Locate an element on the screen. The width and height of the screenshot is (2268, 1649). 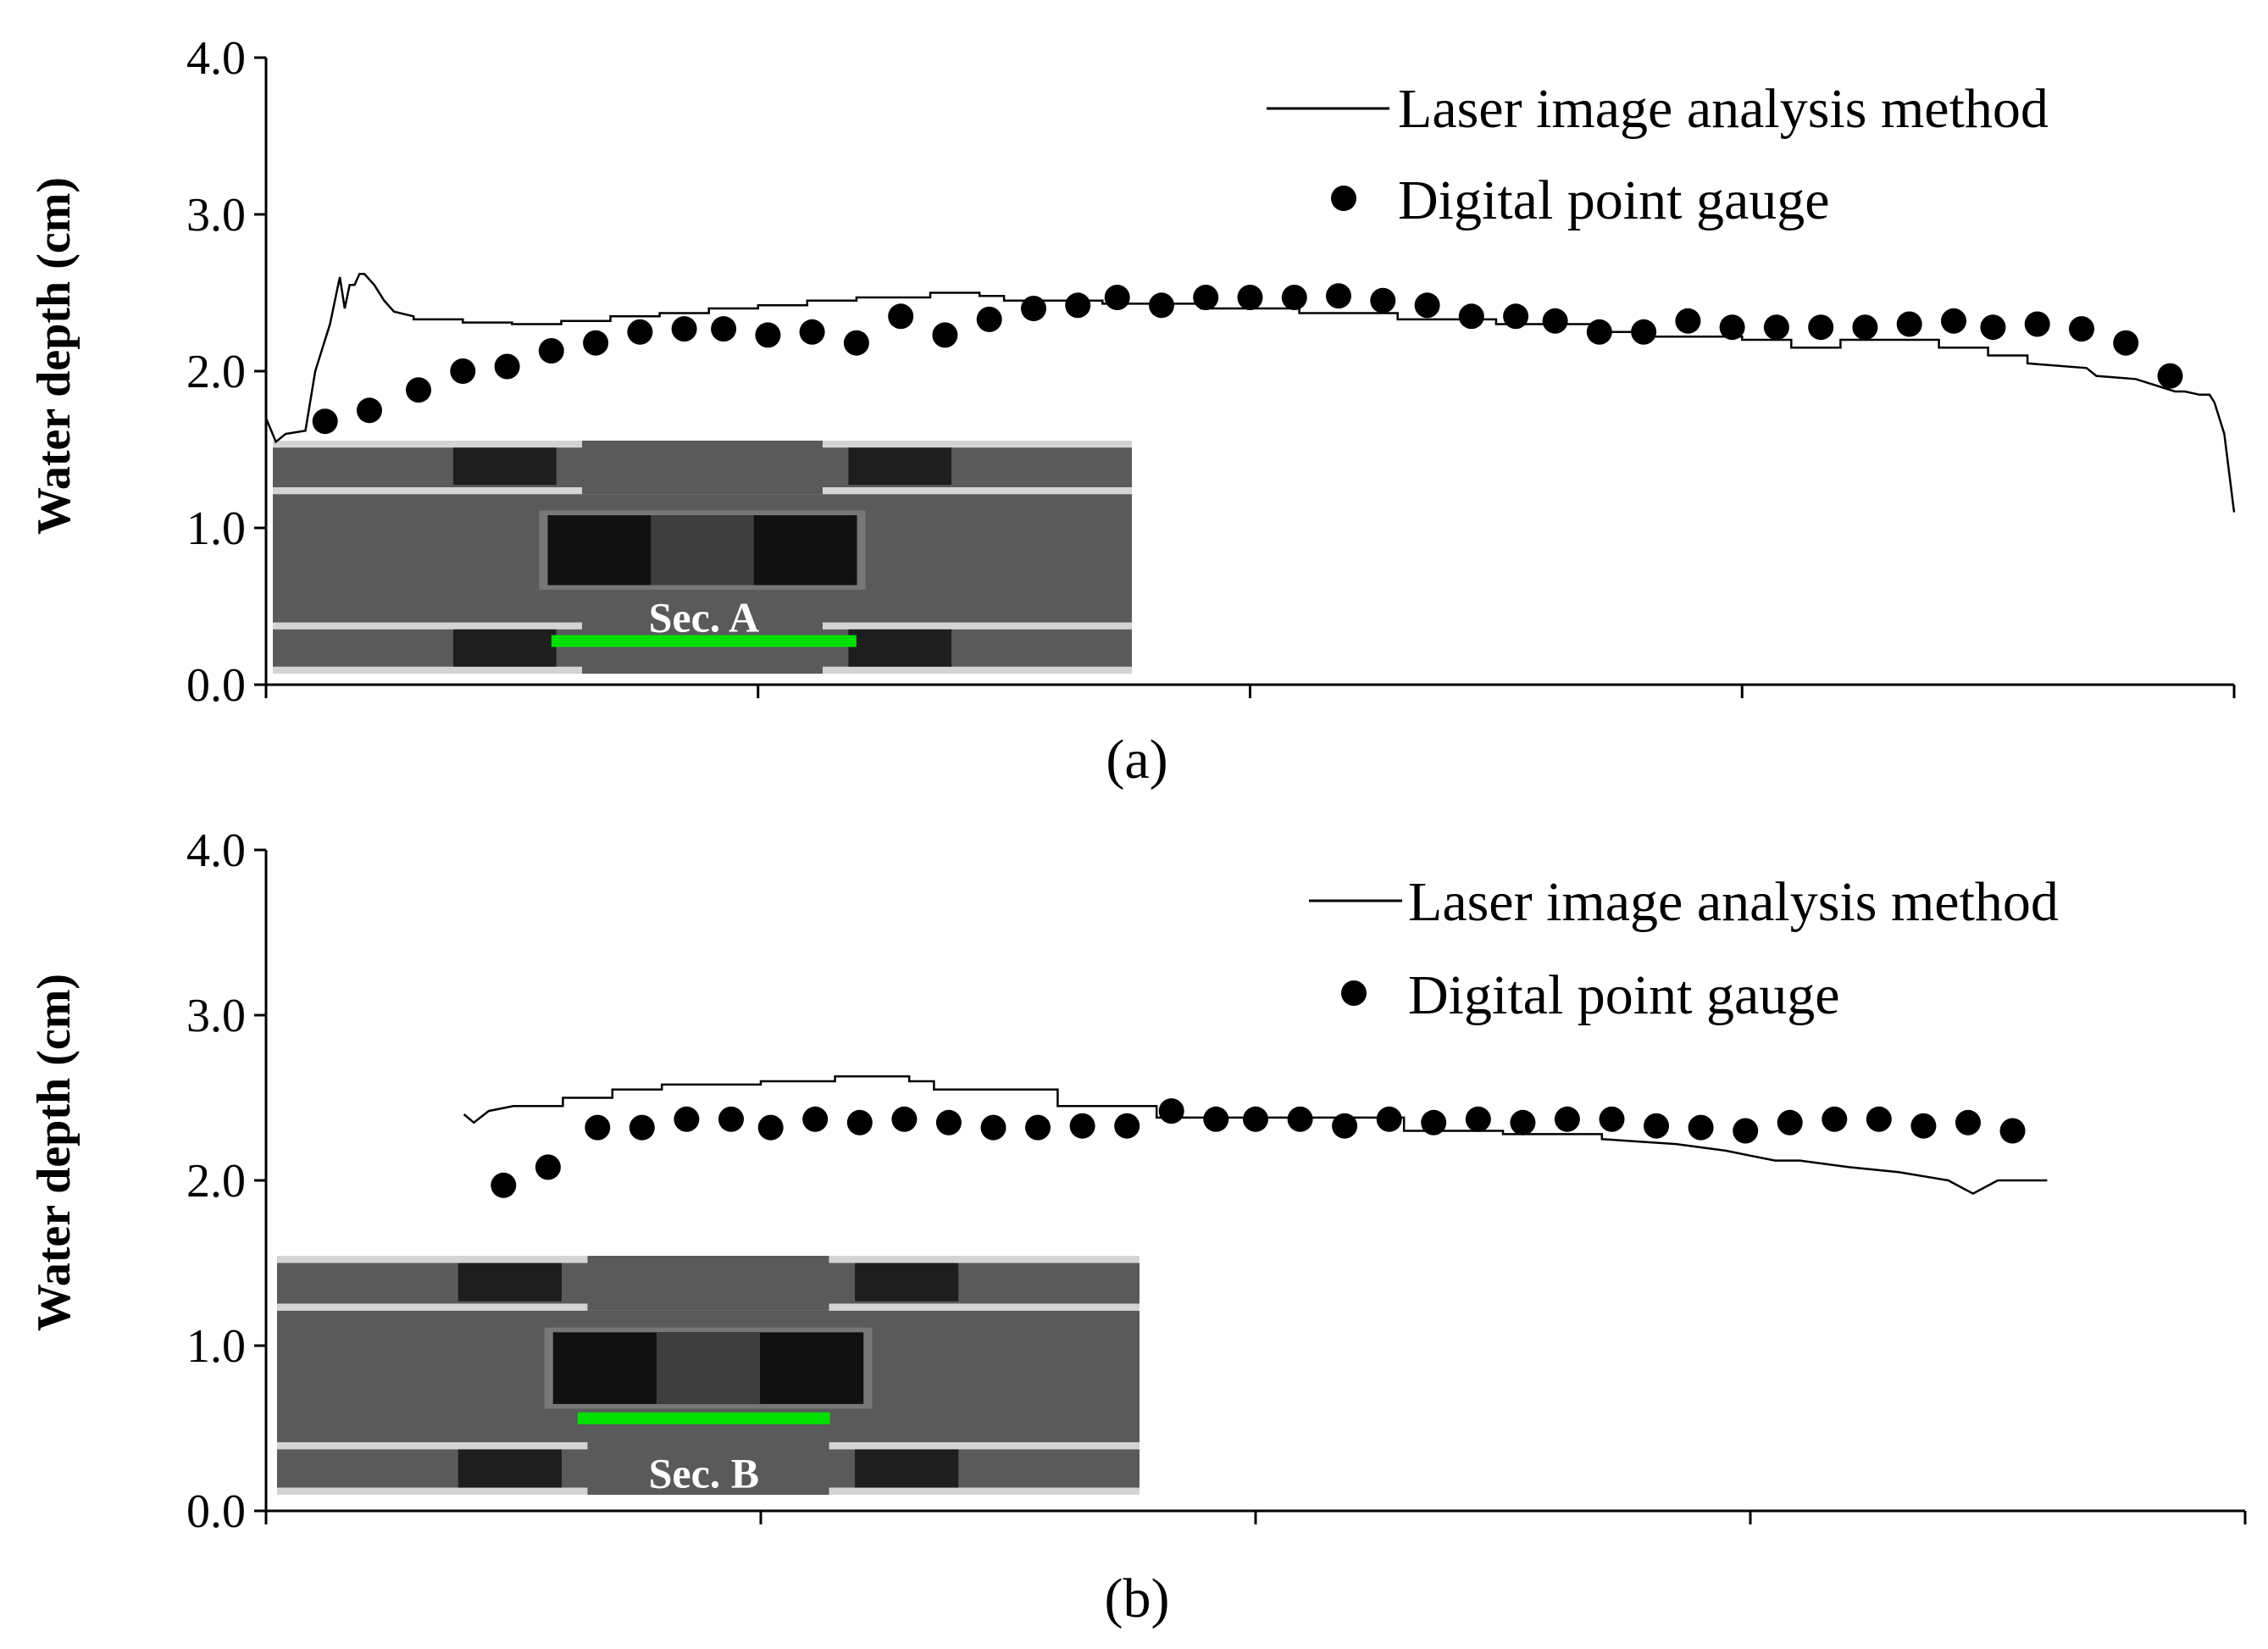
y-tick-labels-panel-b: 0.0 1.0 2.0 3.0 4.0 is located at coordinates (216, 1181).